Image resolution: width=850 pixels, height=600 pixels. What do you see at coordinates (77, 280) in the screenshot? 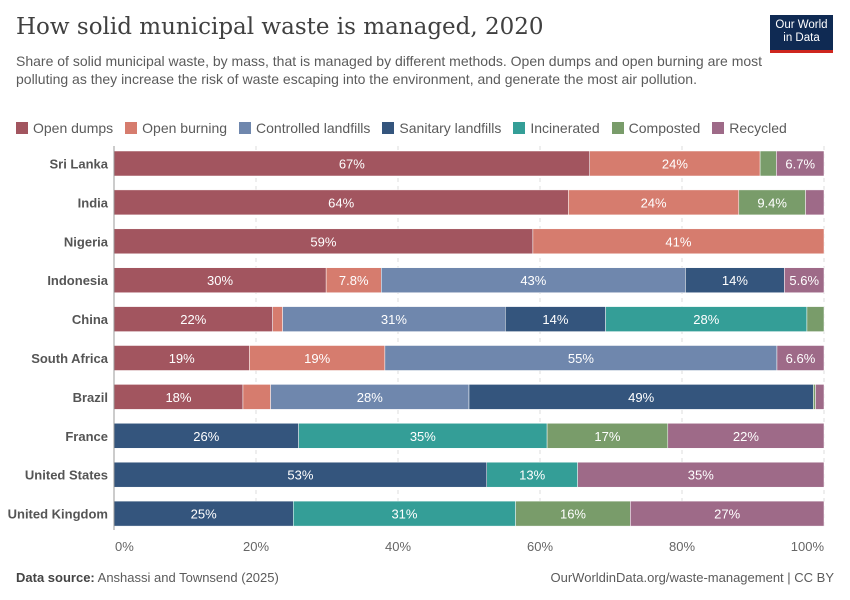
I see `category-label: Indonesia` at bounding box center [77, 280].